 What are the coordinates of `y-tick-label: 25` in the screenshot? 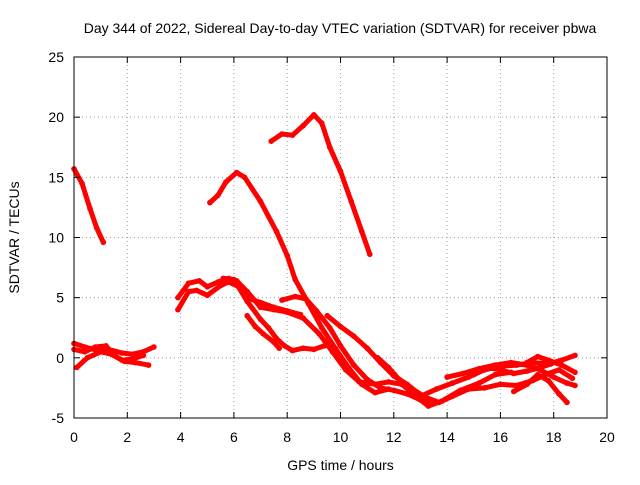 It's located at (56, 57).